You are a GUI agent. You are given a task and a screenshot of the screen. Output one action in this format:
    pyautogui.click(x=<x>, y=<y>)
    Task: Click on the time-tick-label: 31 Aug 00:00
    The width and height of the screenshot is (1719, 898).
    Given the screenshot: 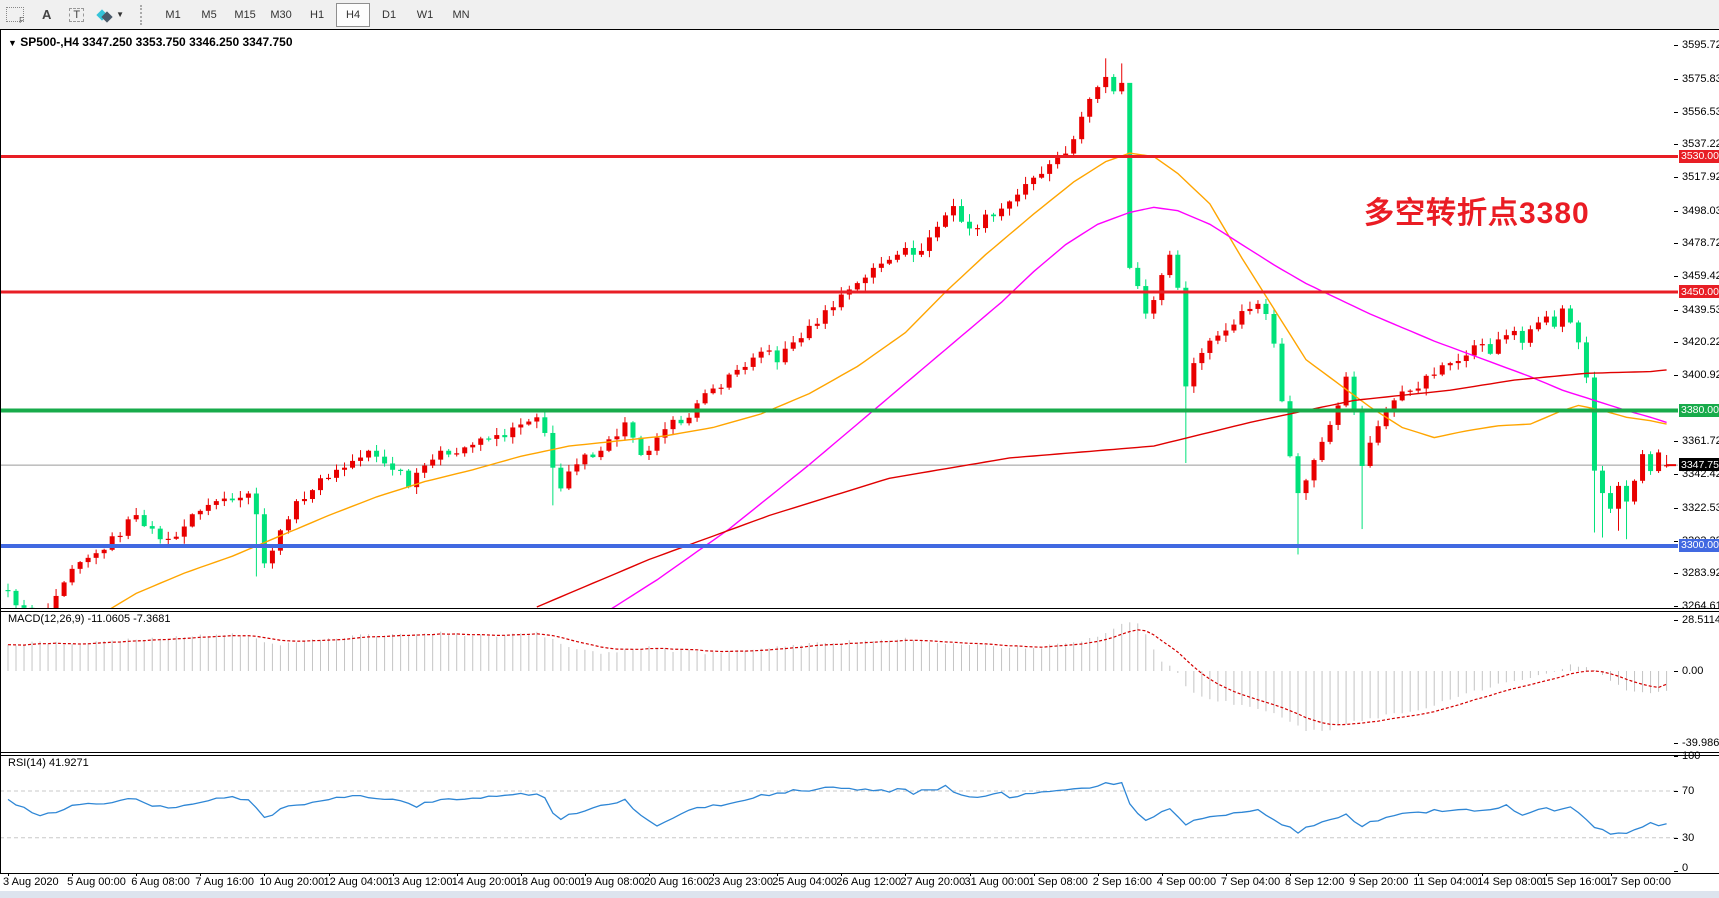 What is the action you would take?
    pyautogui.click(x=997, y=882)
    